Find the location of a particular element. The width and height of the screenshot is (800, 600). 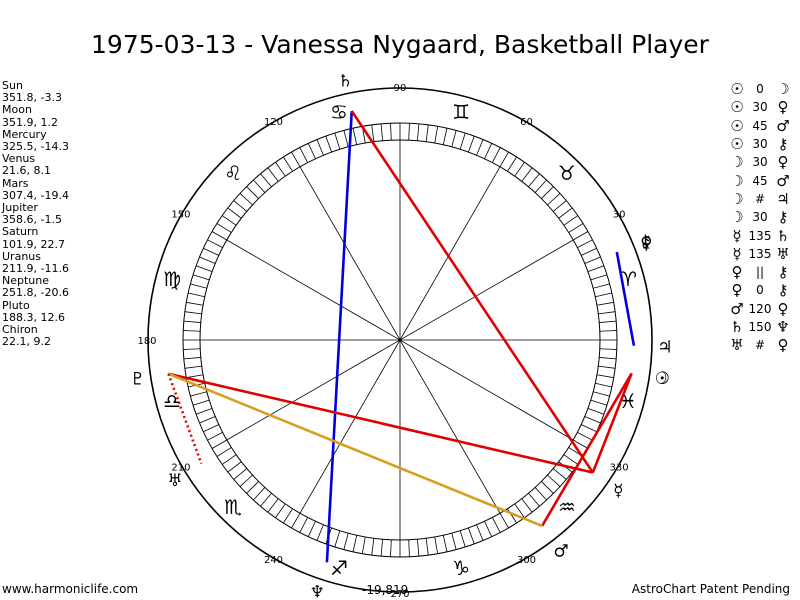

planet-values-chiron: 22.1, 9.2 is located at coordinates (26, 342).